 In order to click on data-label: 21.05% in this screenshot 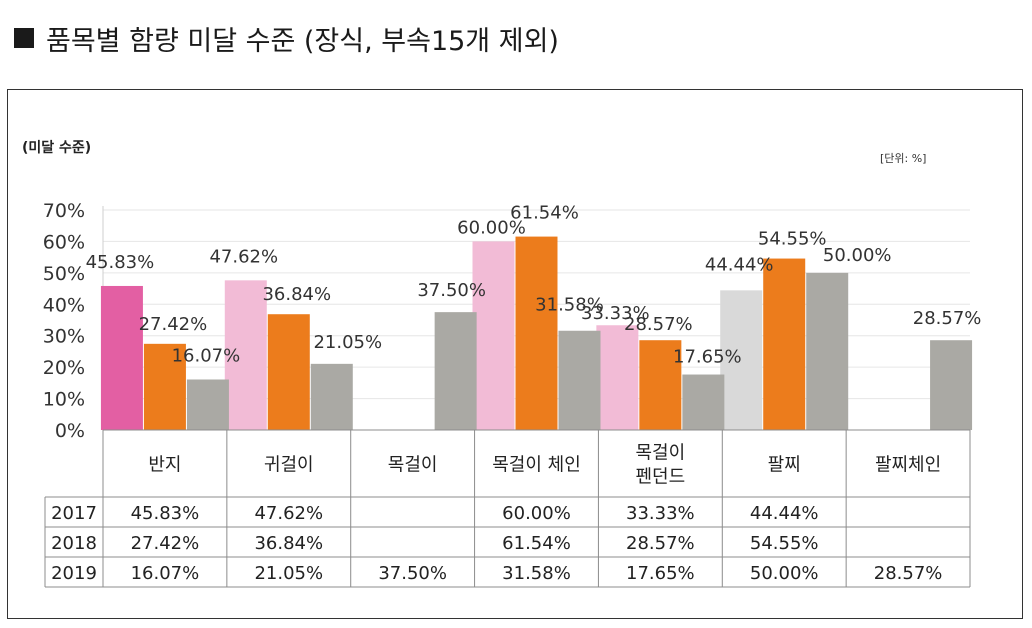, I will do `click(347, 342)`.